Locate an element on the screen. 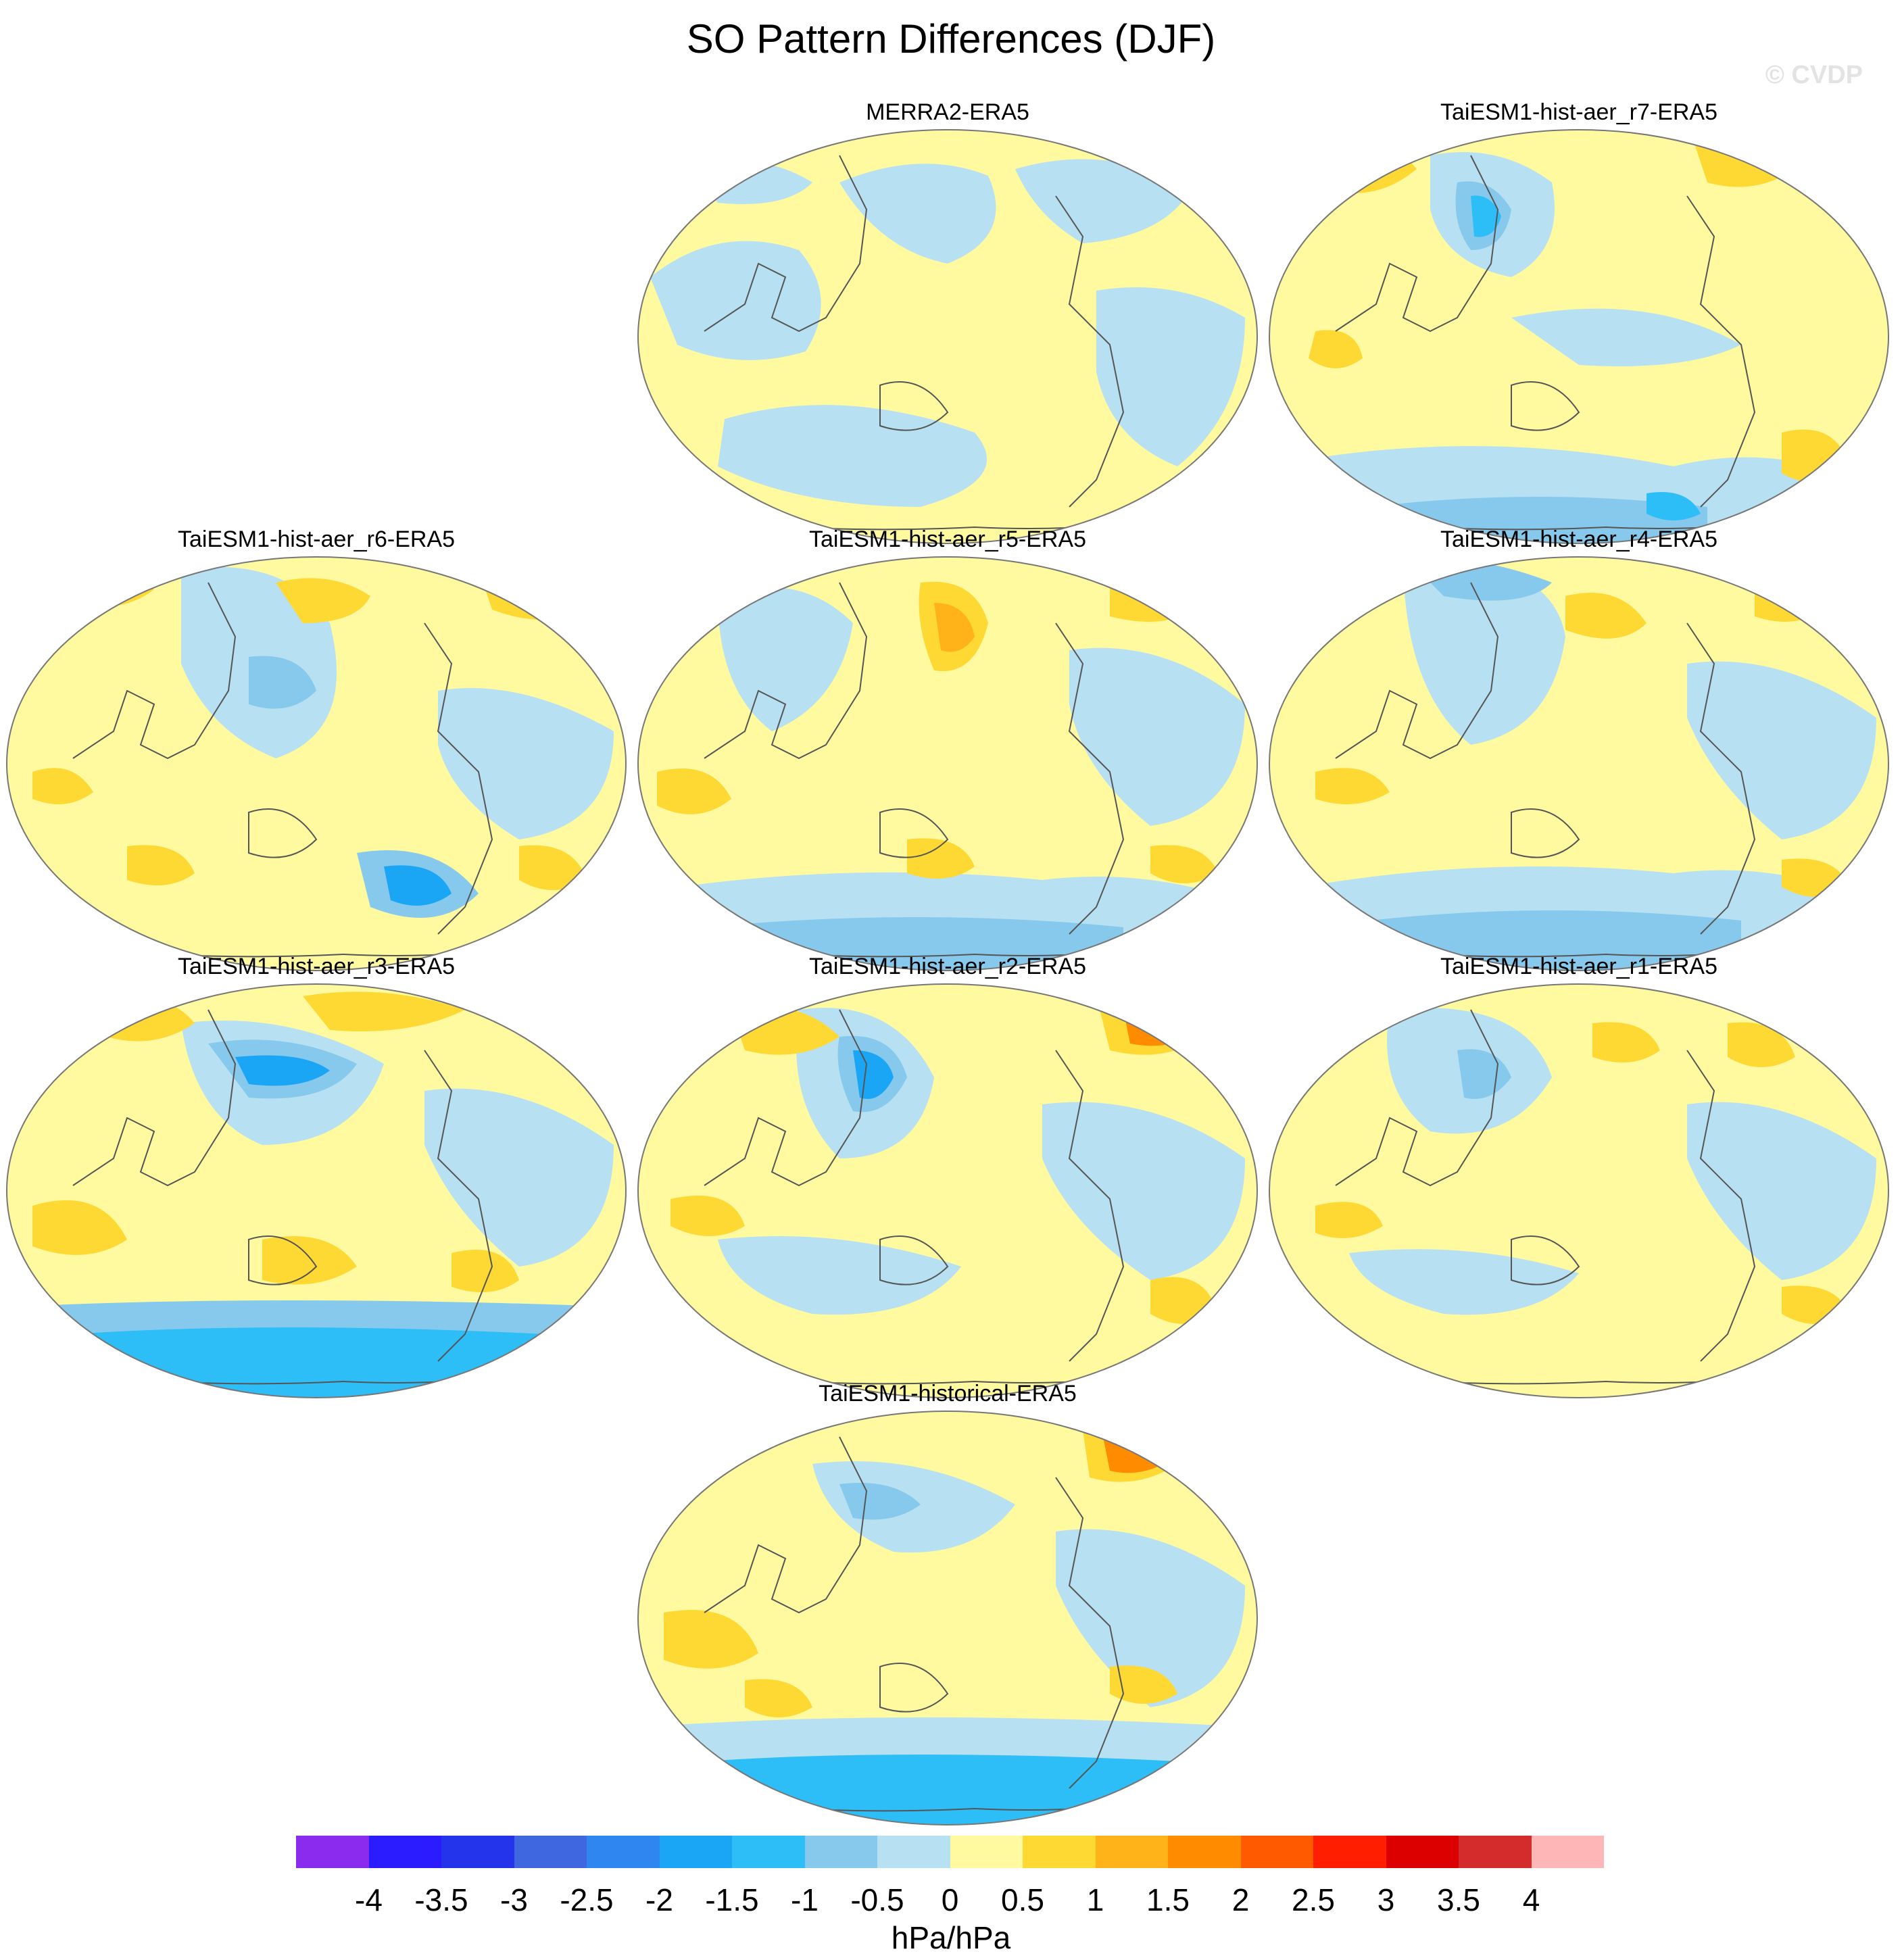  colorbar-tick-label: 0.5 is located at coordinates (1022, 1899).